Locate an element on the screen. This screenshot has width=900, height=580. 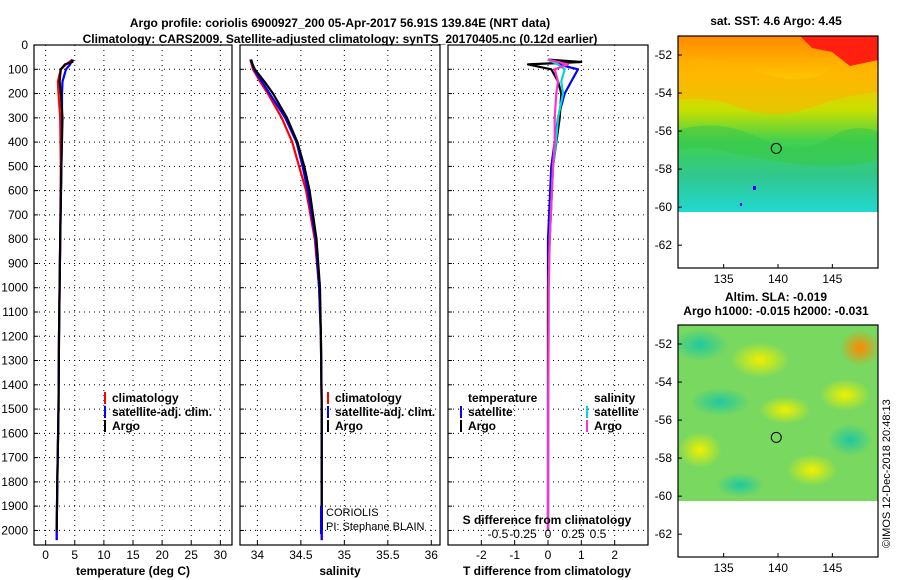
depth-tick-label: 0 is located at coordinates (24, 45).